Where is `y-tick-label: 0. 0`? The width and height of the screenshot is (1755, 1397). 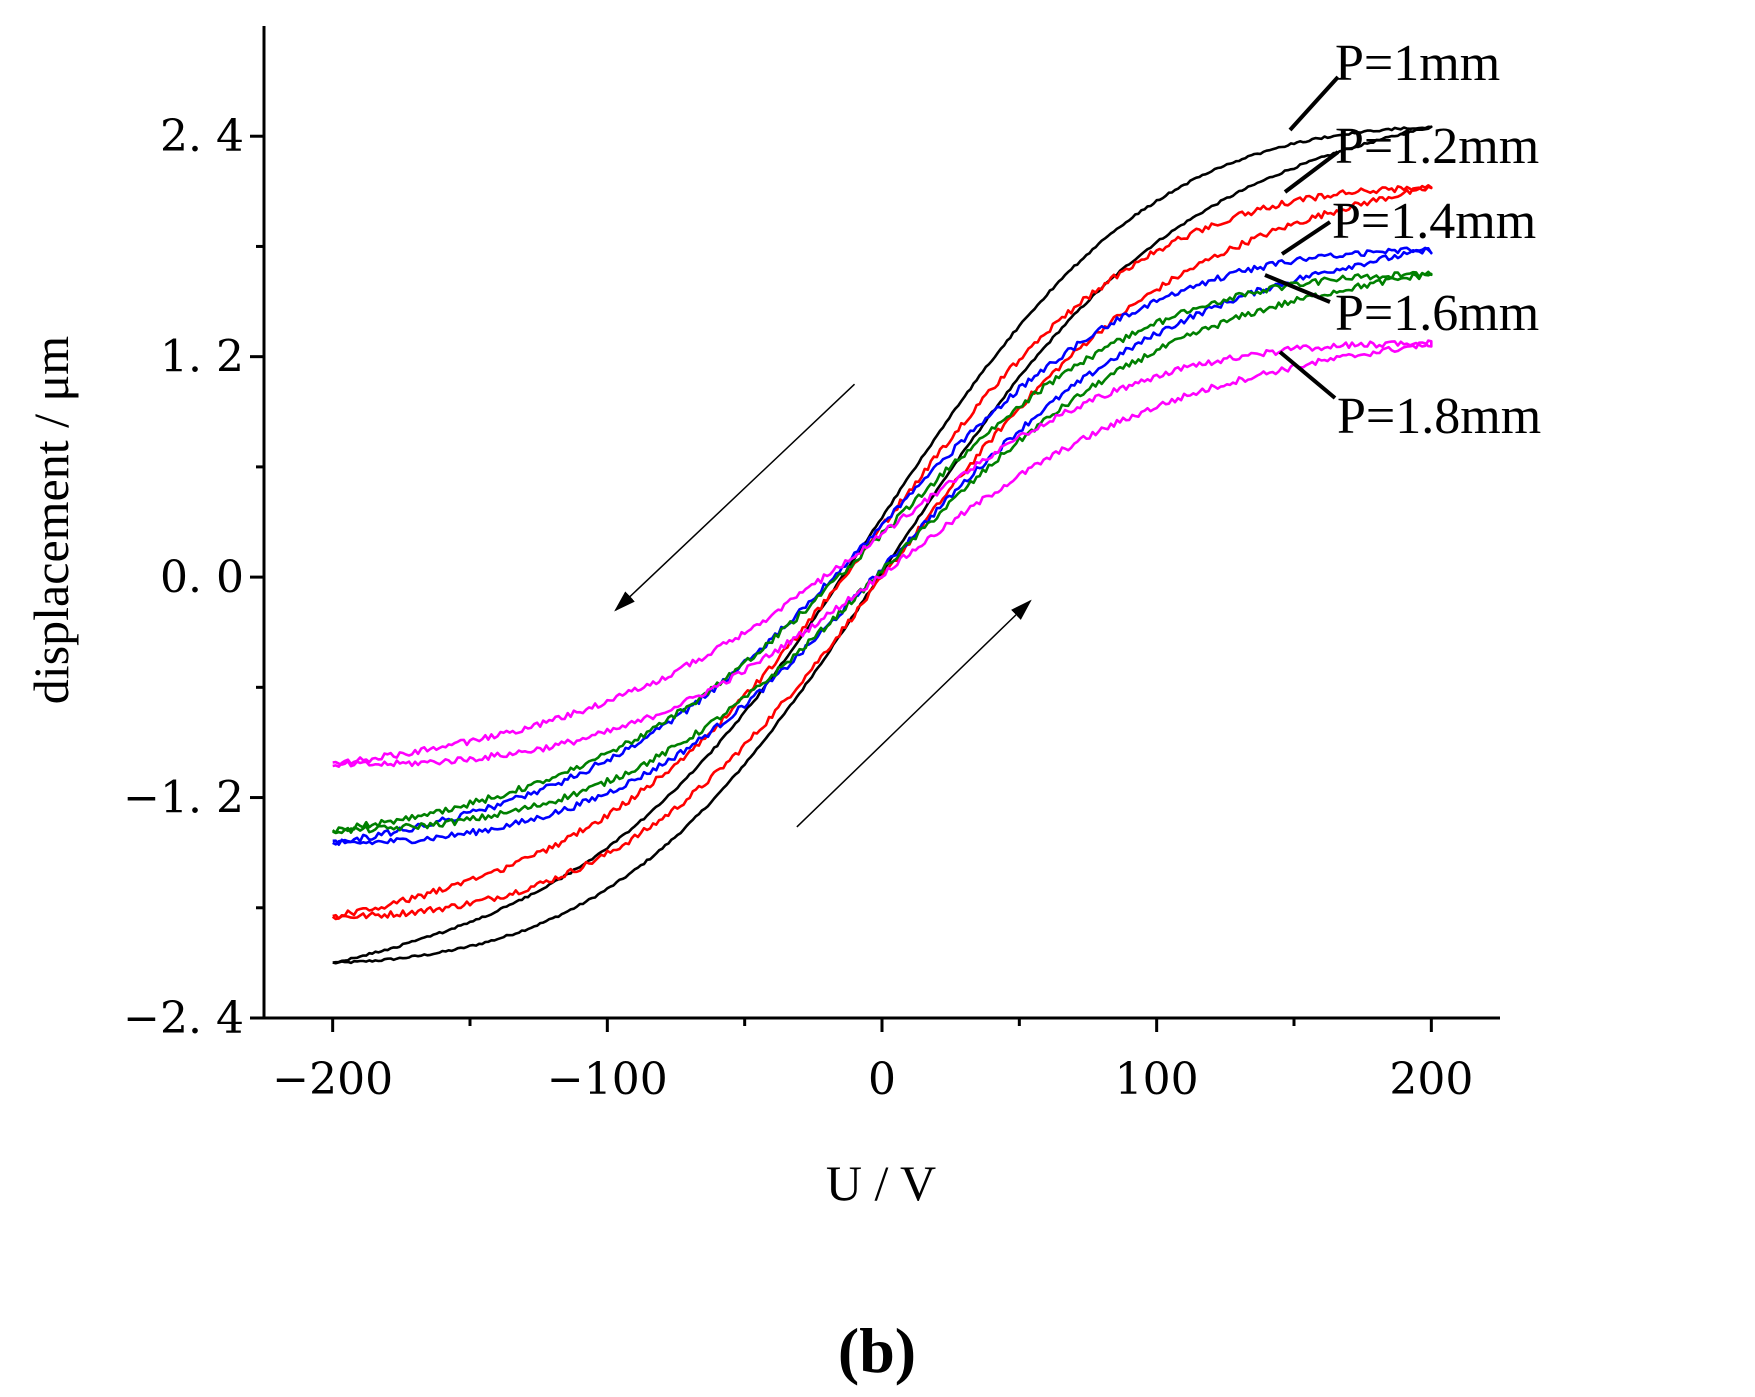 y-tick-label: 0. 0 is located at coordinates (202, 577).